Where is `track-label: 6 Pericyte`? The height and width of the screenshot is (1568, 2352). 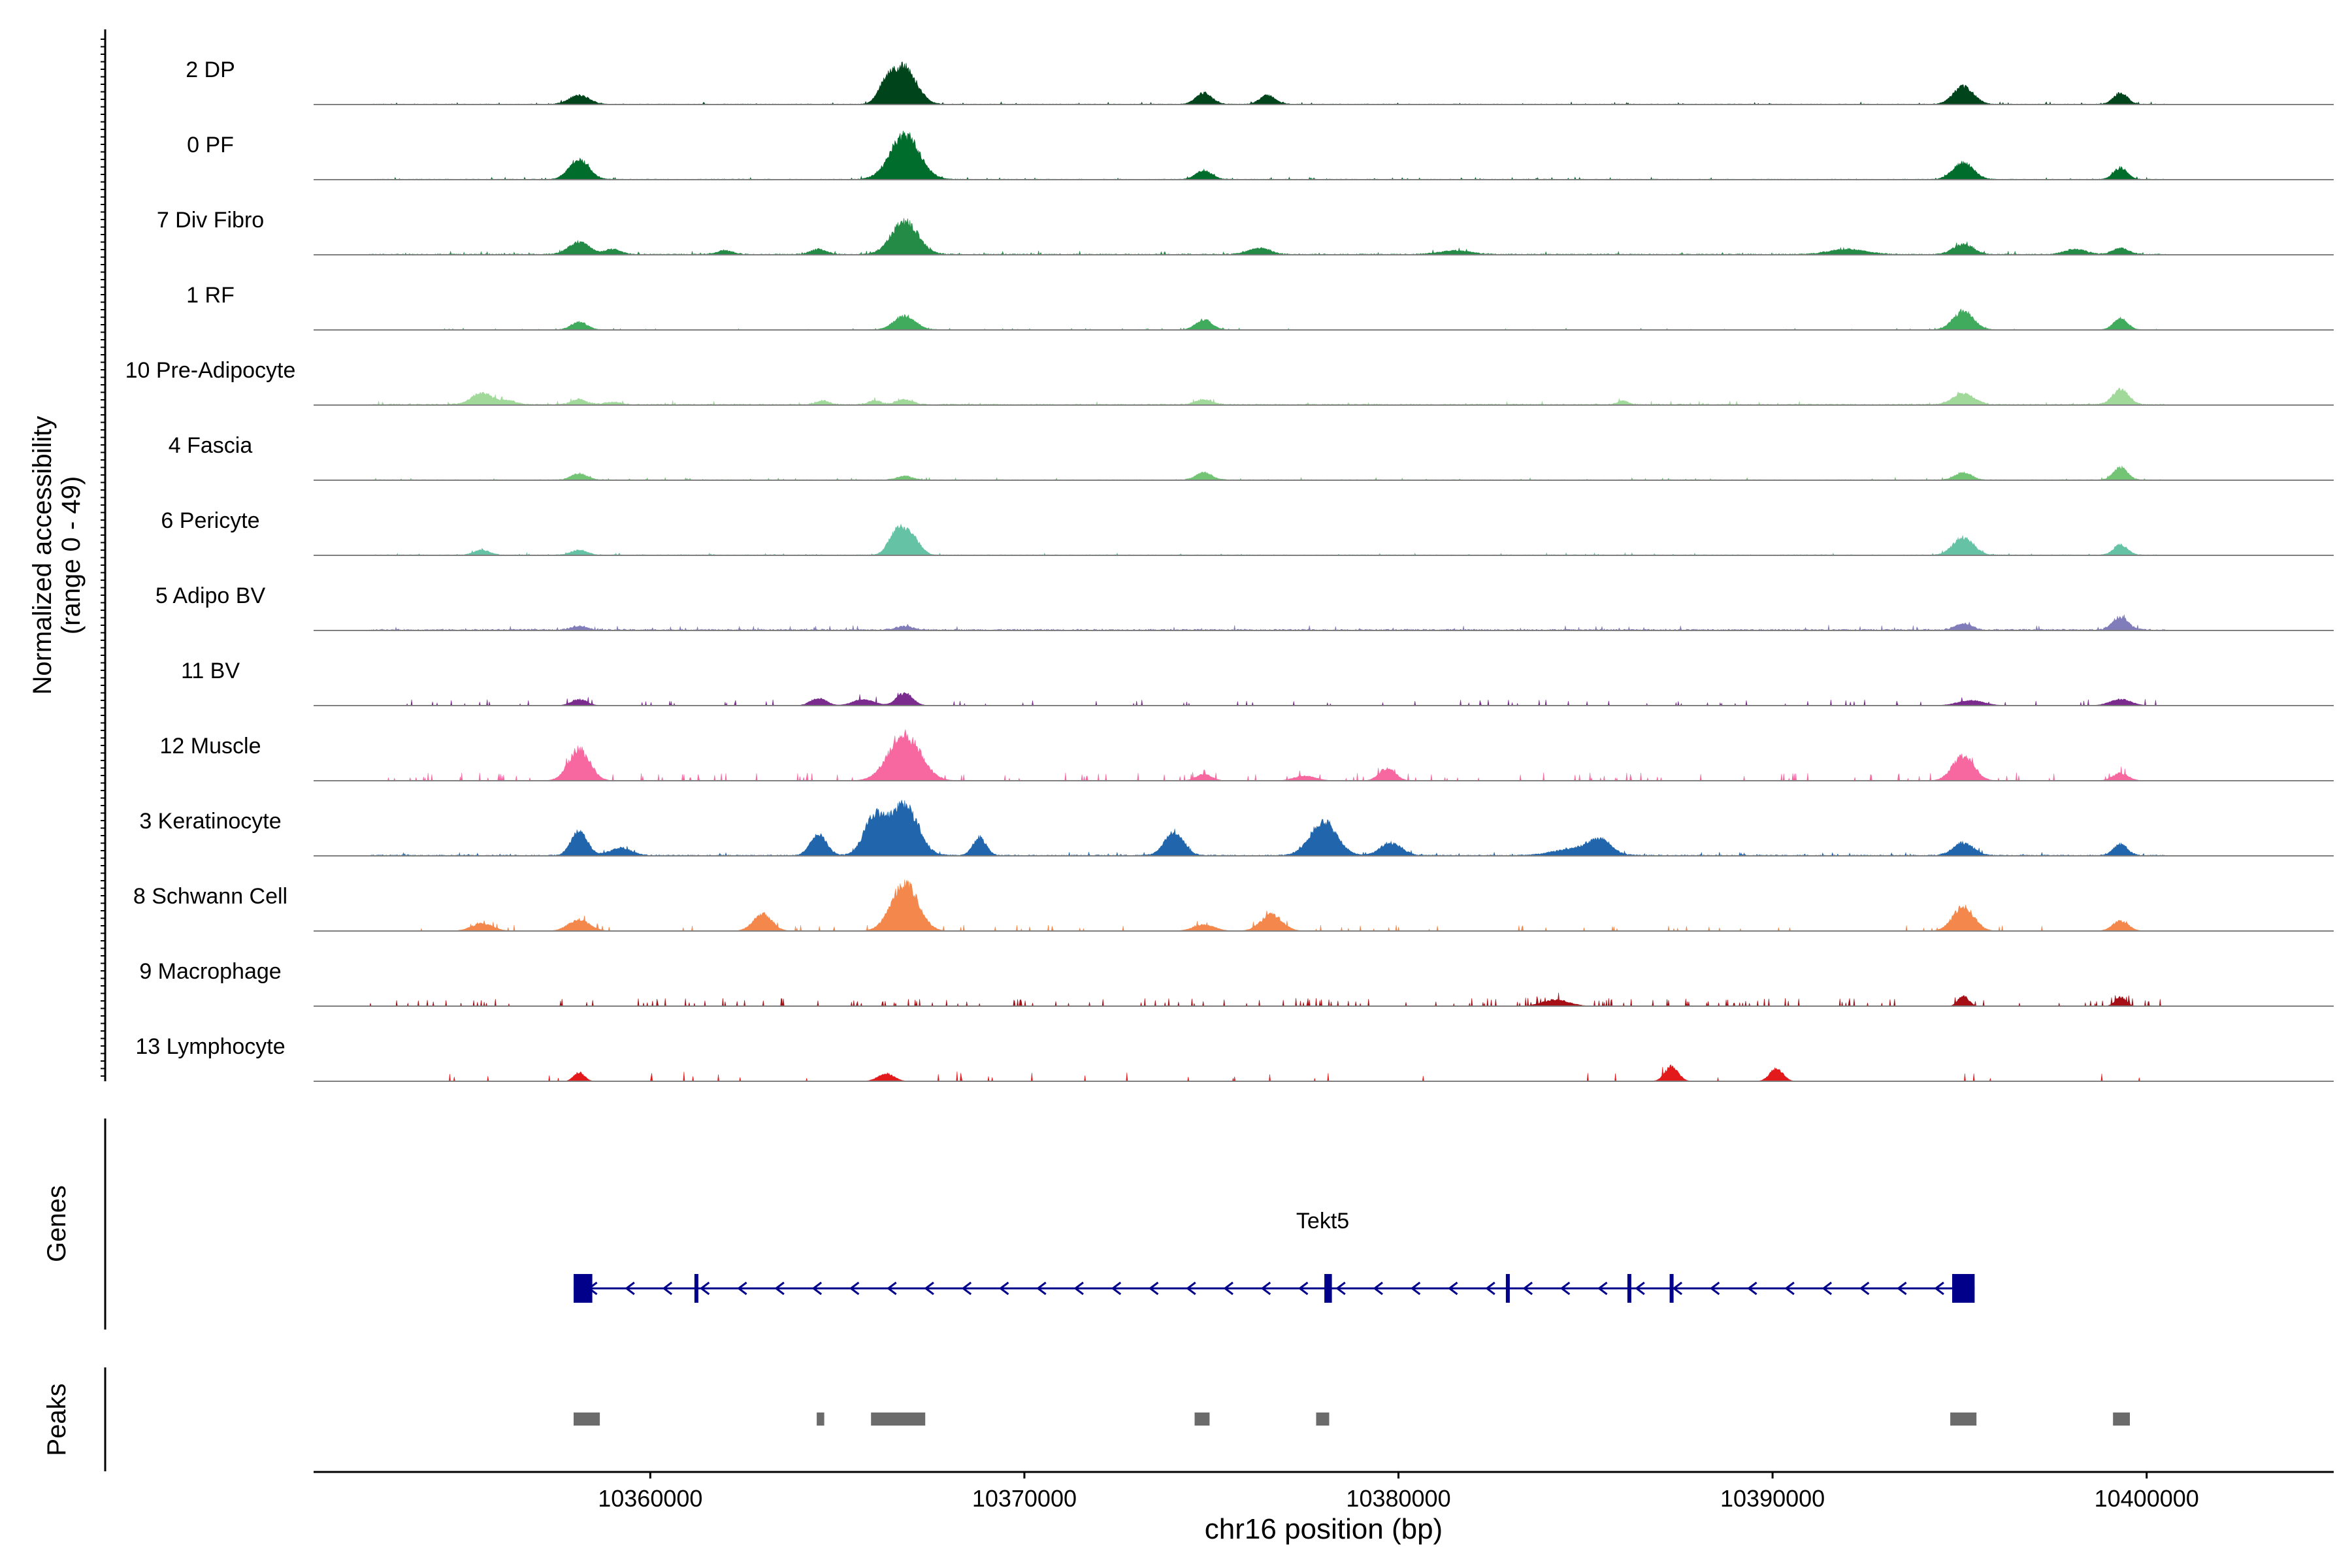
track-label: 6 Pericyte is located at coordinates (210, 520).